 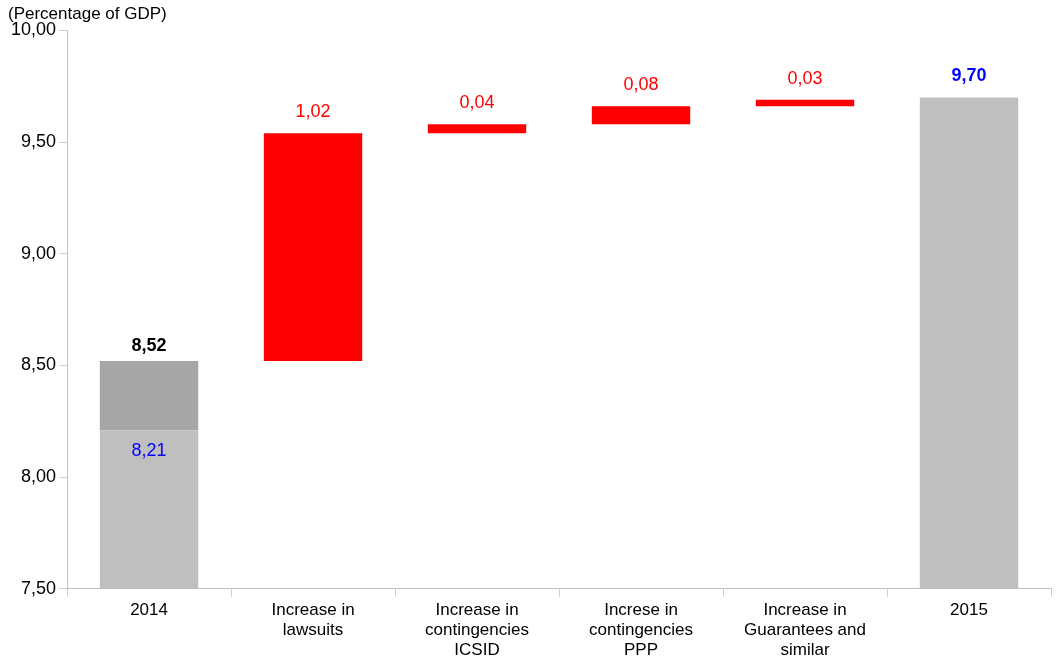 What do you see at coordinates (477, 102) in the screenshot?
I see `data-label: 0,04` at bounding box center [477, 102].